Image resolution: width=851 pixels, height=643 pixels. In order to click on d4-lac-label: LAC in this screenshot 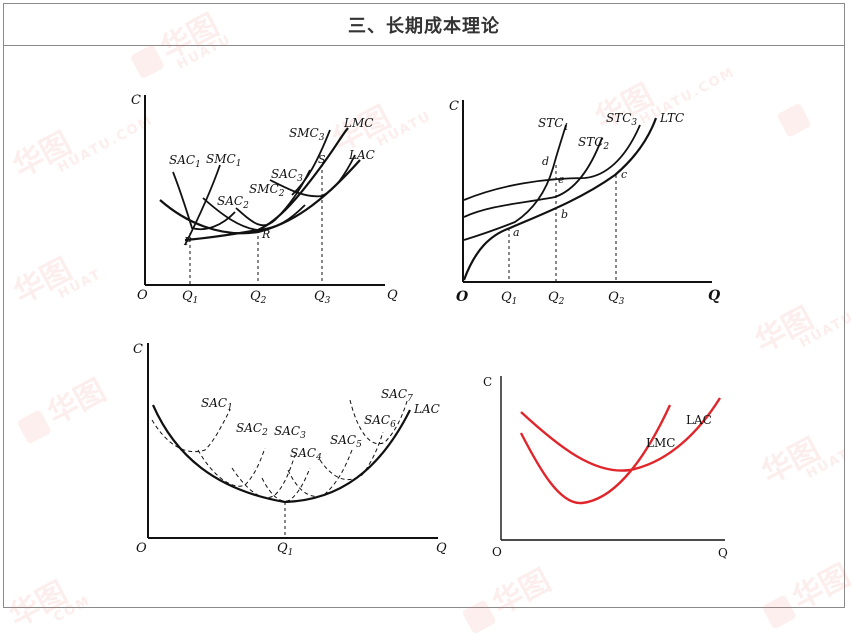, I will do `click(699, 420)`.